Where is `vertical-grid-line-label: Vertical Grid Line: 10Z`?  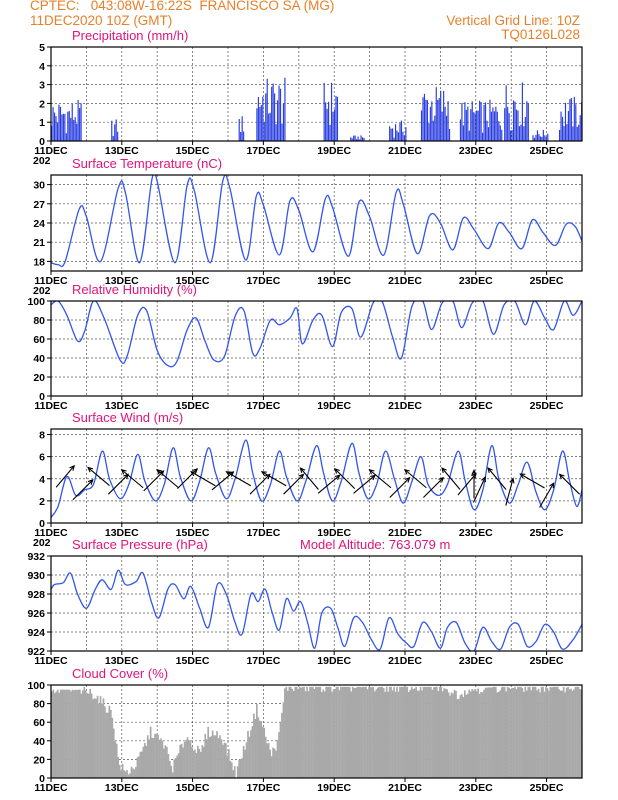 vertical-grid-line-label: Vertical Grid Line: 10Z is located at coordinates (513, 20).